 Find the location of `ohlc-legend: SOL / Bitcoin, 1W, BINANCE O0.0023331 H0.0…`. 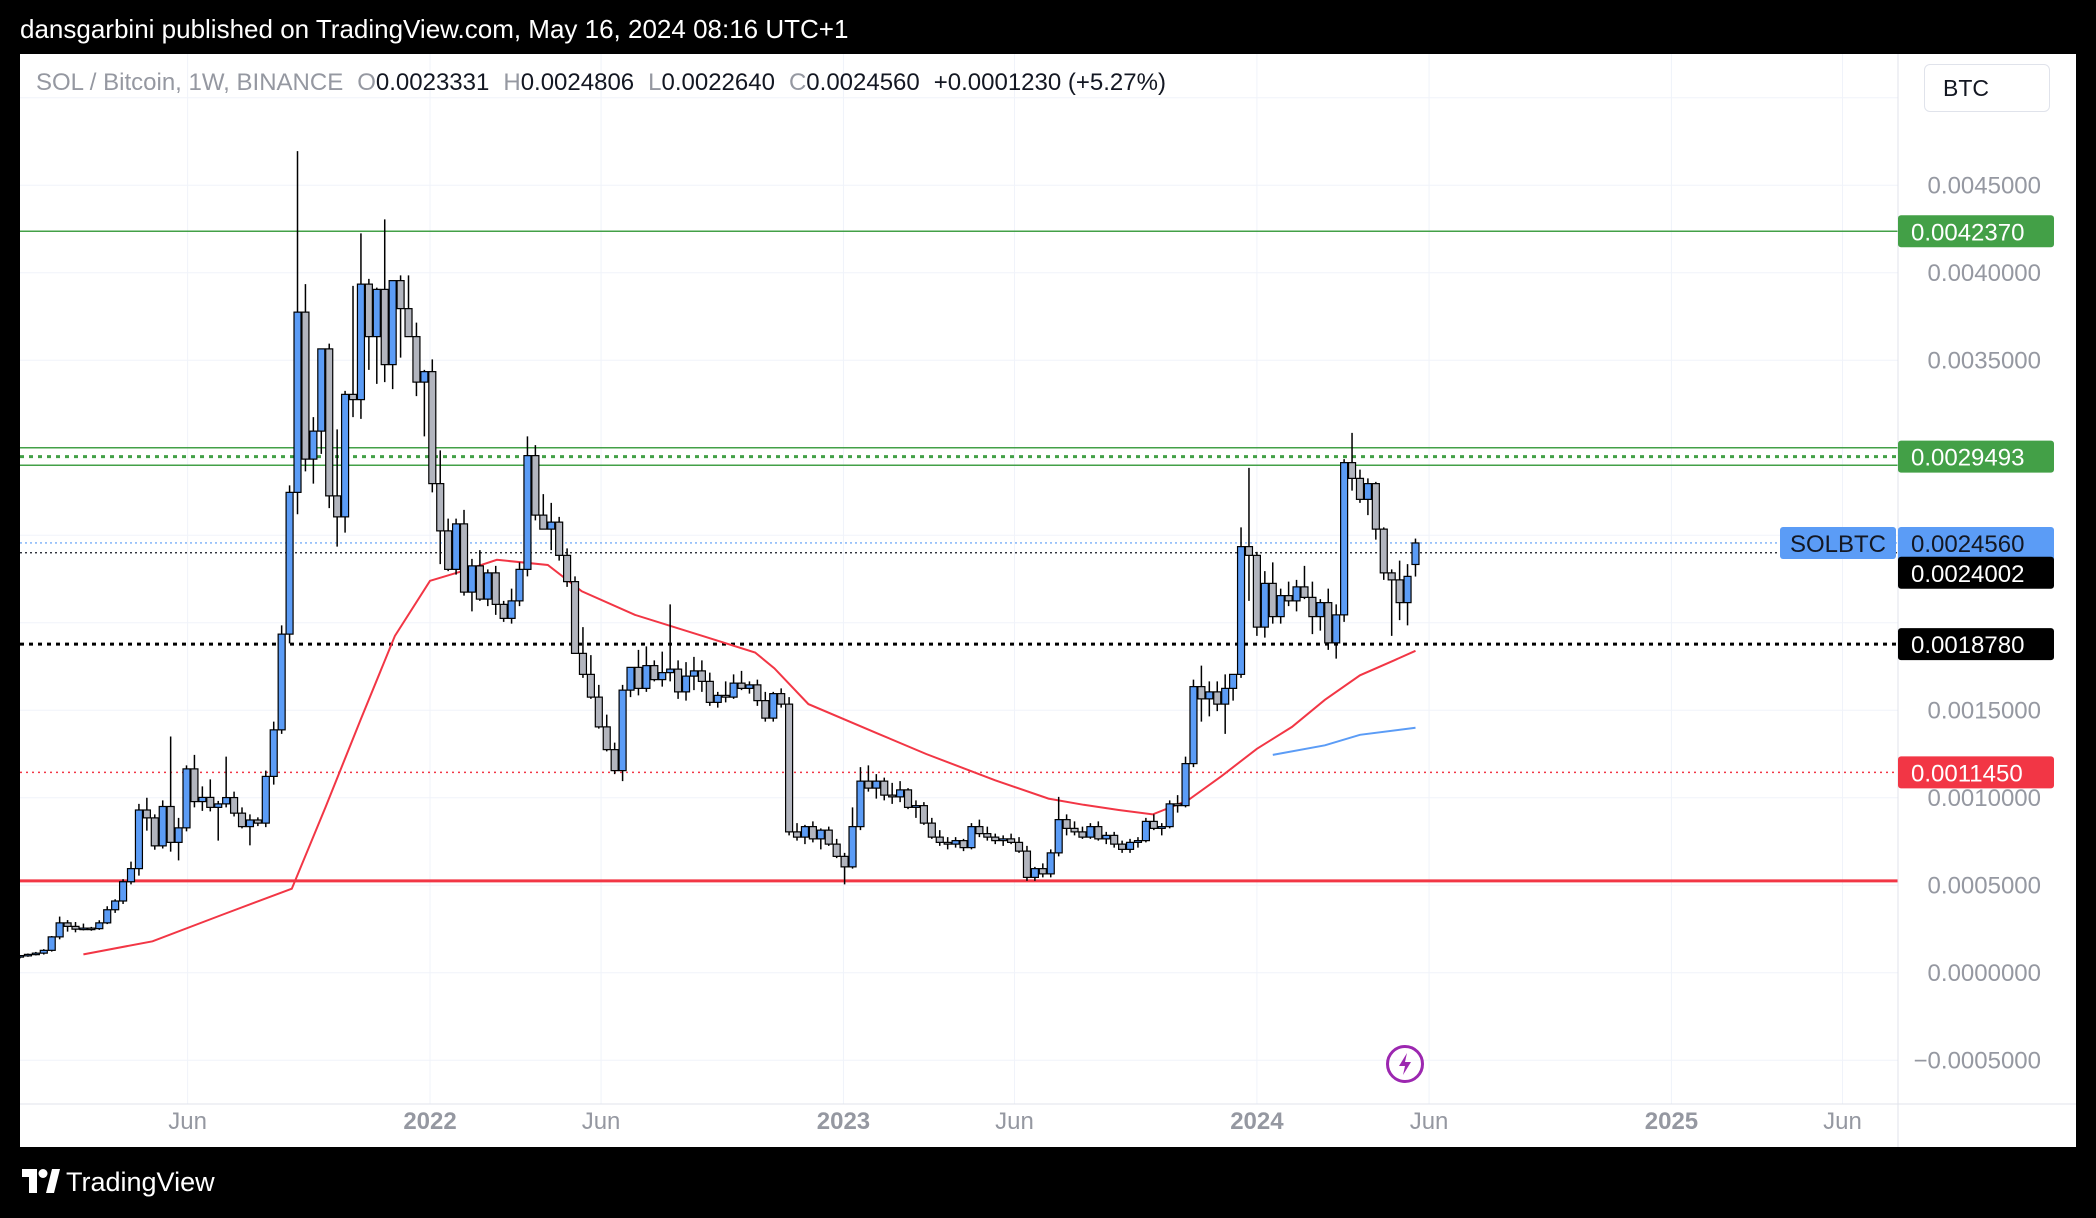

ohlc-legend: SOL / Bitcoin, 1W, BINANCE O0.0023331 H0.0… is located at coordinates (601, 83).